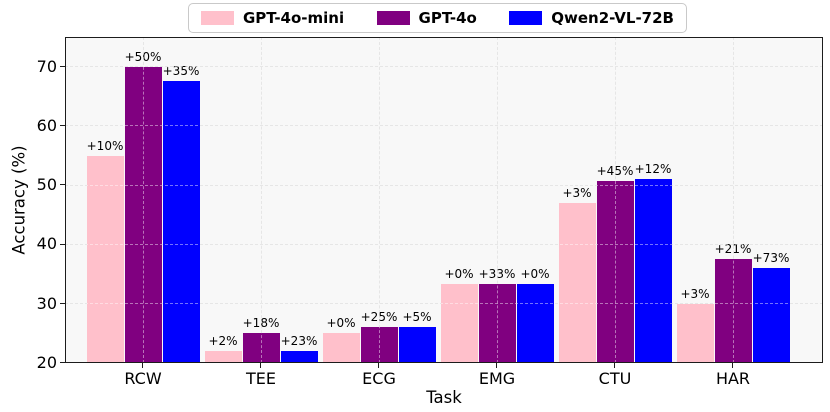 Image resolution: width=830 pixels, height=412 pixels. What do you see at coordinates (46, 244) in the screenshot?
I see `y-tick-label: 40` at bounding box center [46, 244].